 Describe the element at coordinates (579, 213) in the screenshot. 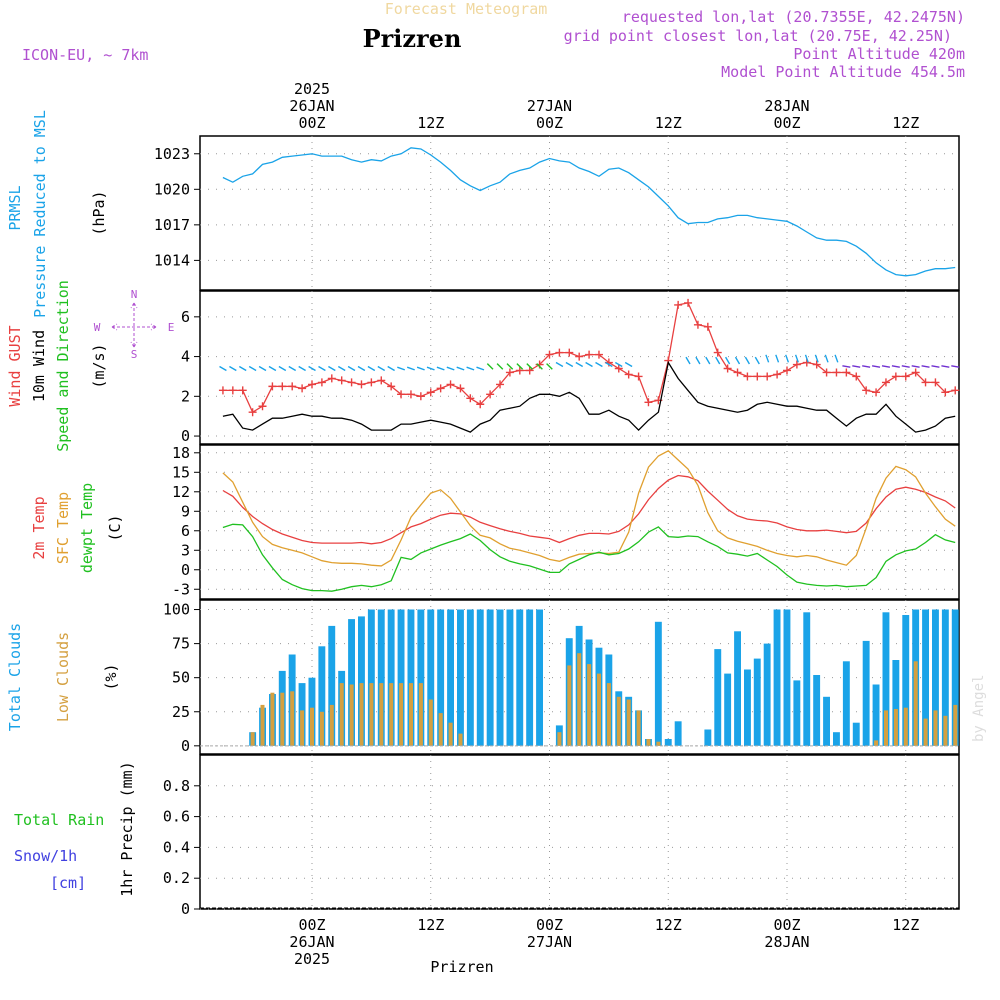

I see `pressure-panel-frame` at that location.